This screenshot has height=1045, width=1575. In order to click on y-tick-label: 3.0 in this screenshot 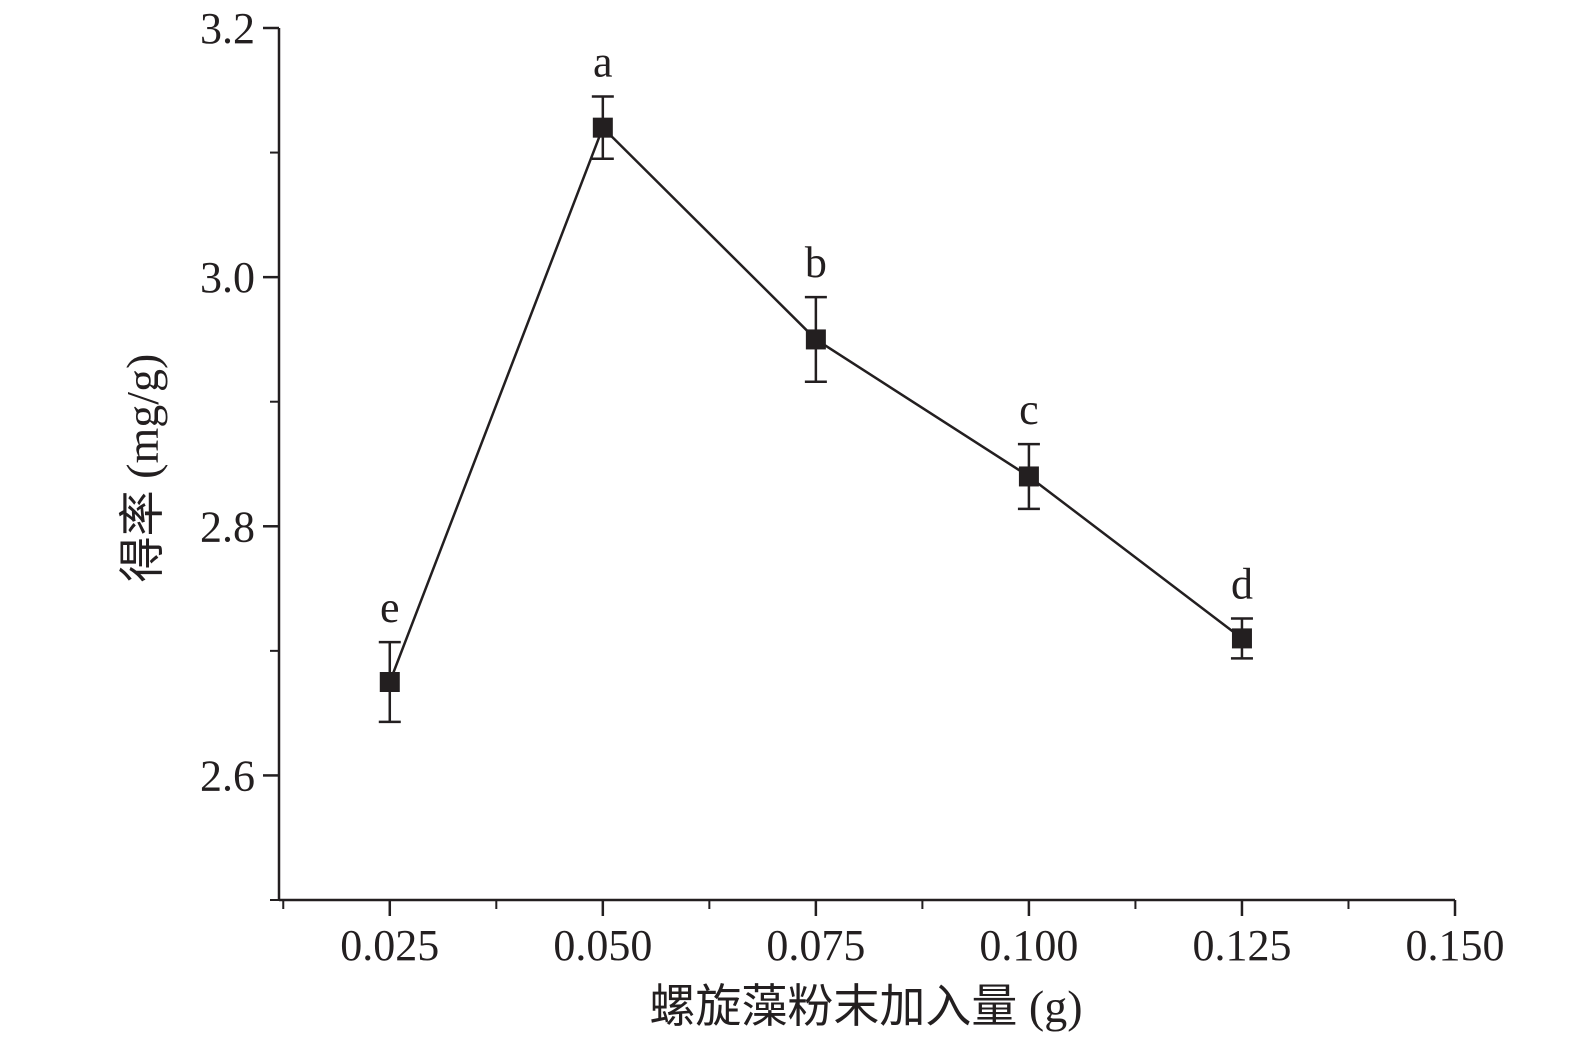, I will do `click(227, 277)`.